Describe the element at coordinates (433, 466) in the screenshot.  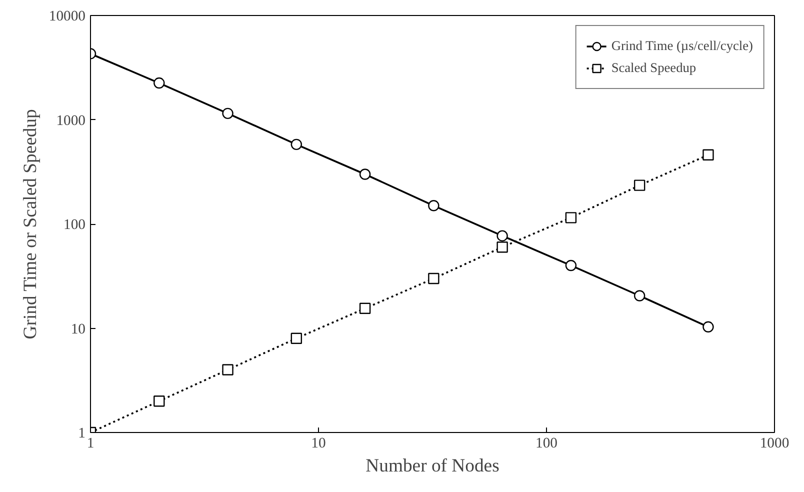
I see `x-axis-title: Number of Nodes` at that location.